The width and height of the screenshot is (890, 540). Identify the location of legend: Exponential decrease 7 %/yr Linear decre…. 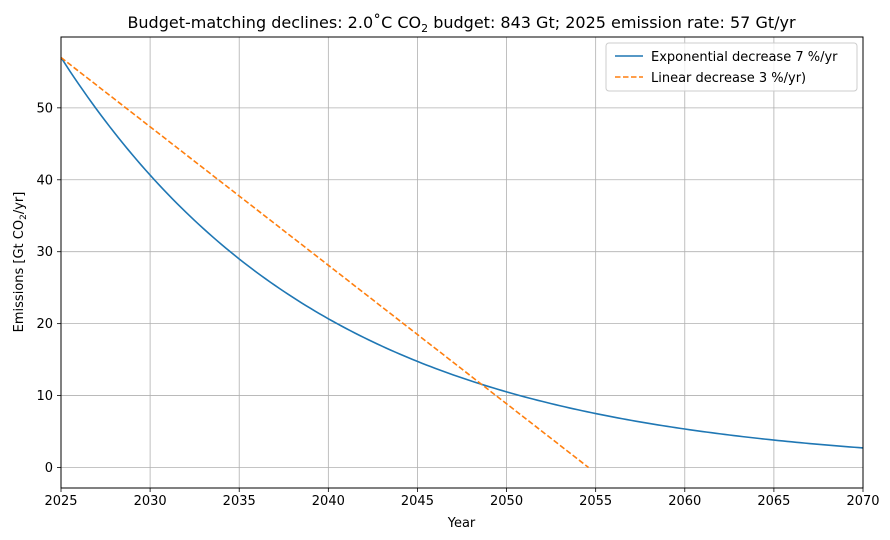
(731, 67).